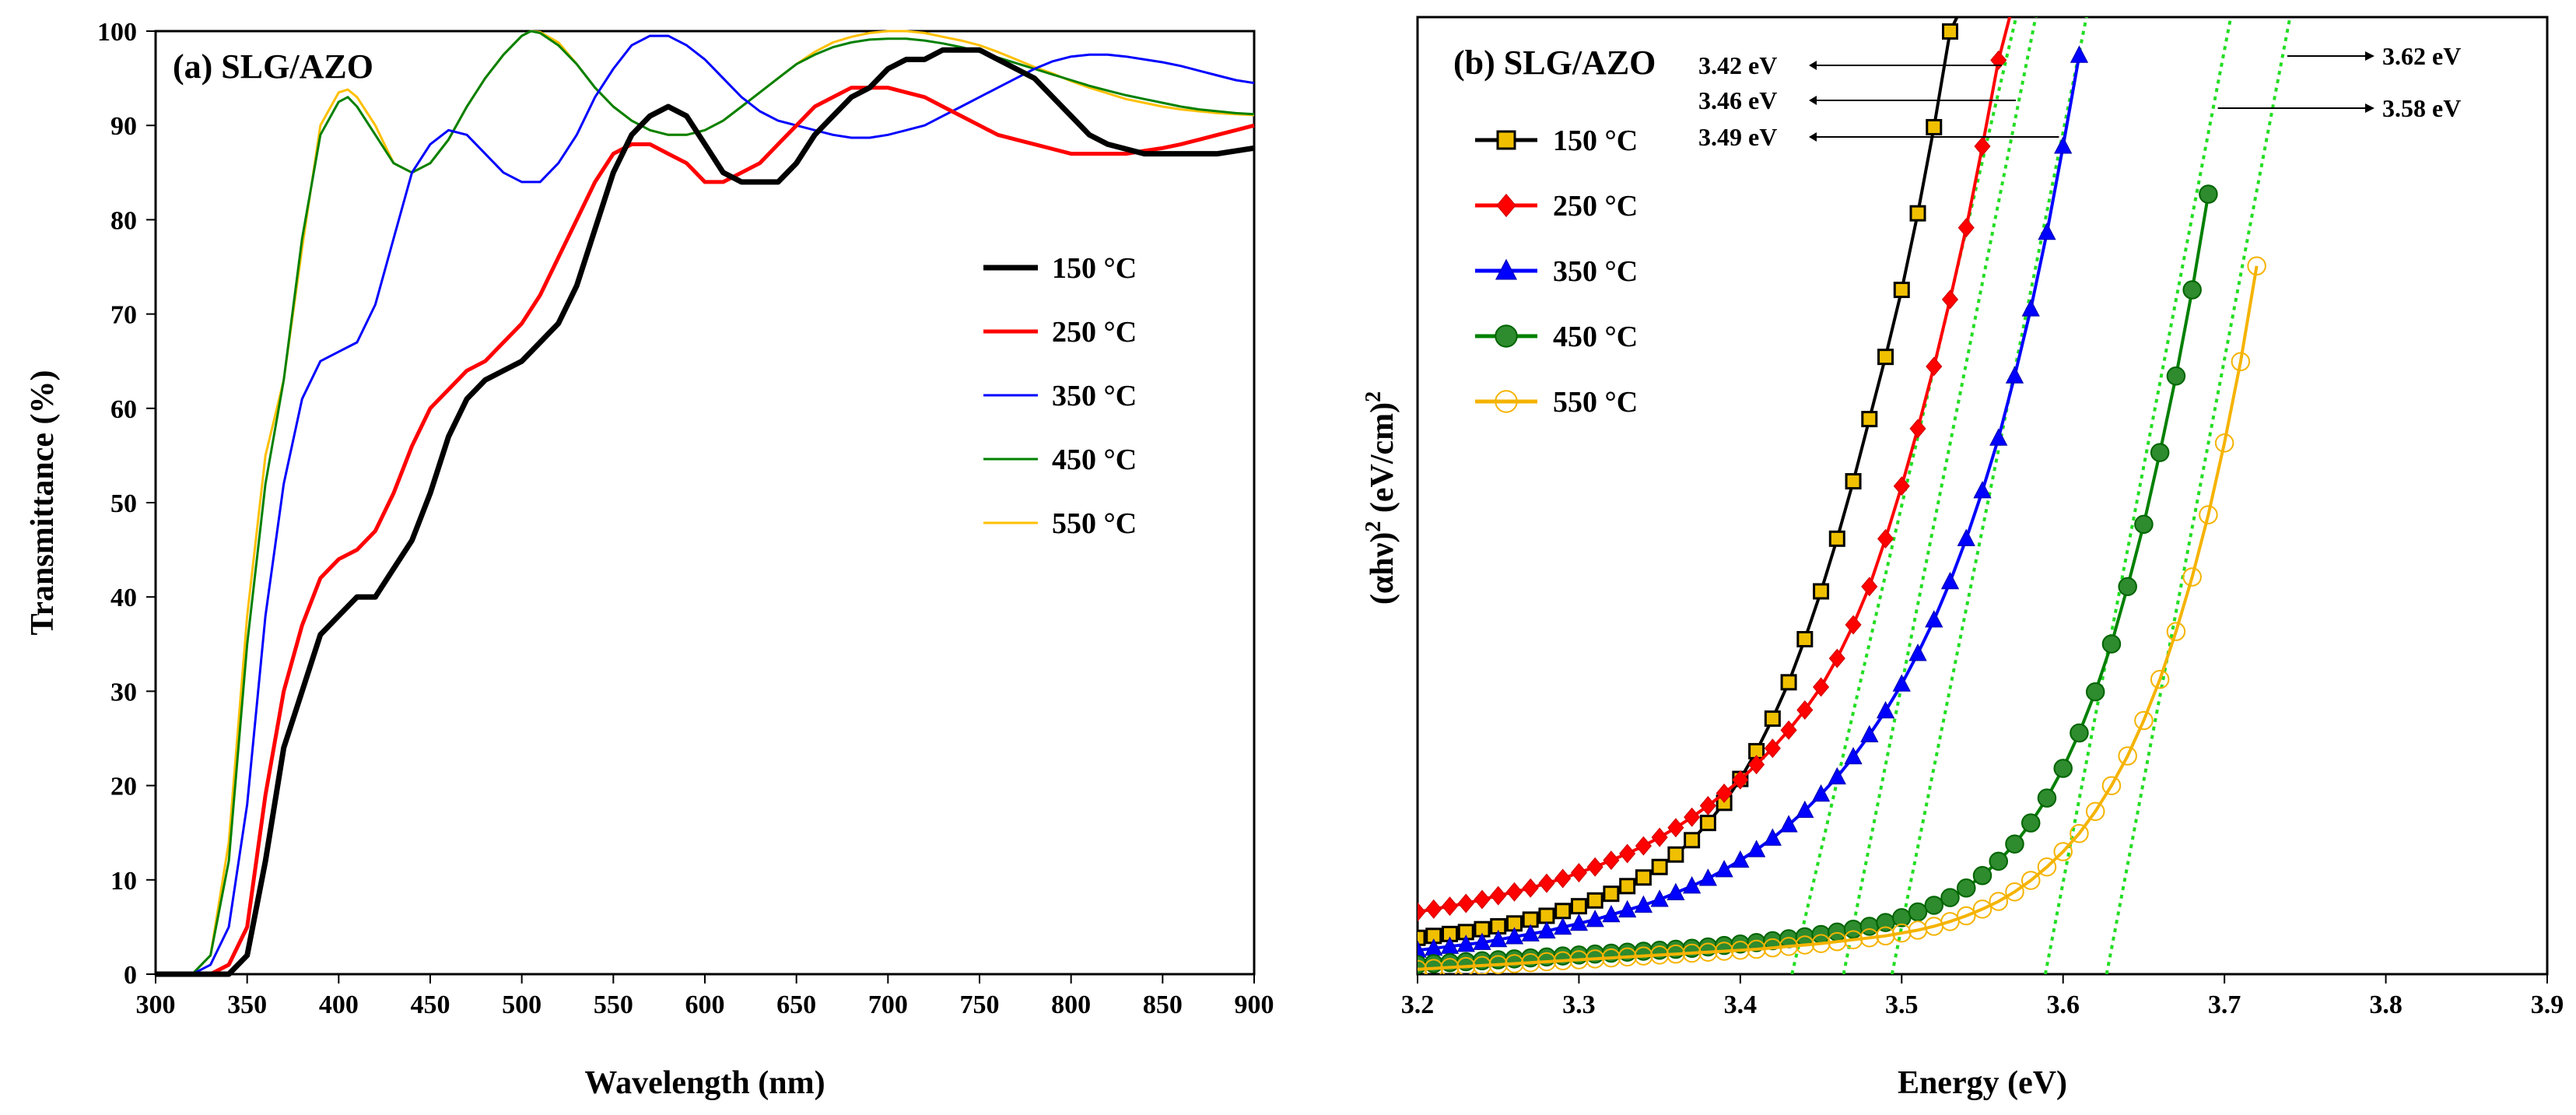 This screenshot has width=2576, height=1115. Describe the element at coordinates (1737, 65) in the screenshot. I see `panel-b-eg-label: 3.42 eV` at that location.